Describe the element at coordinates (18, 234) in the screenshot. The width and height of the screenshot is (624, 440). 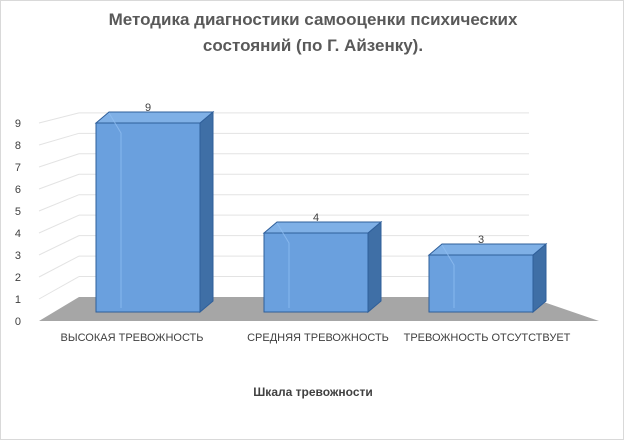
I see `y-tick-label: 4` at that location.